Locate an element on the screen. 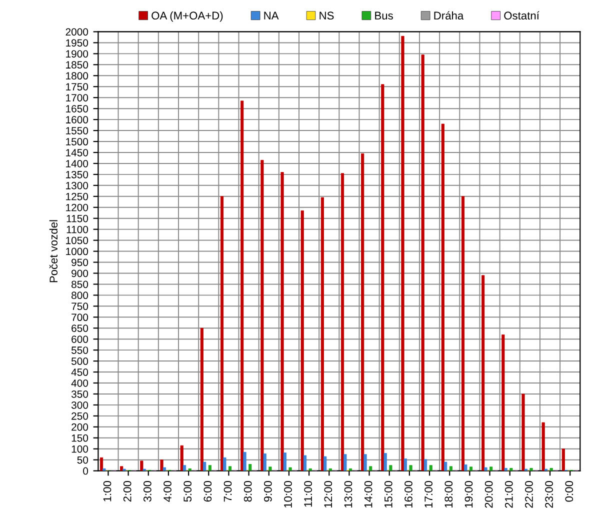 The width and height of the screenshot is (595, 529). y-tick-label: 1950 is located at coordinates (77, 43).